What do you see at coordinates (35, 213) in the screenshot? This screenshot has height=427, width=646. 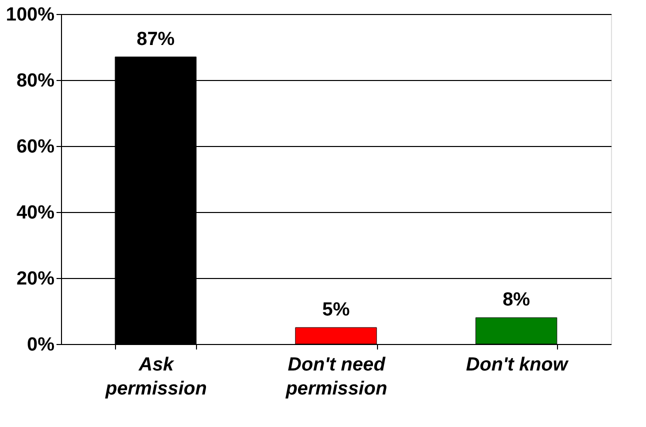 I see `y-tick-label: 40%` at bounding box center [35, 213].